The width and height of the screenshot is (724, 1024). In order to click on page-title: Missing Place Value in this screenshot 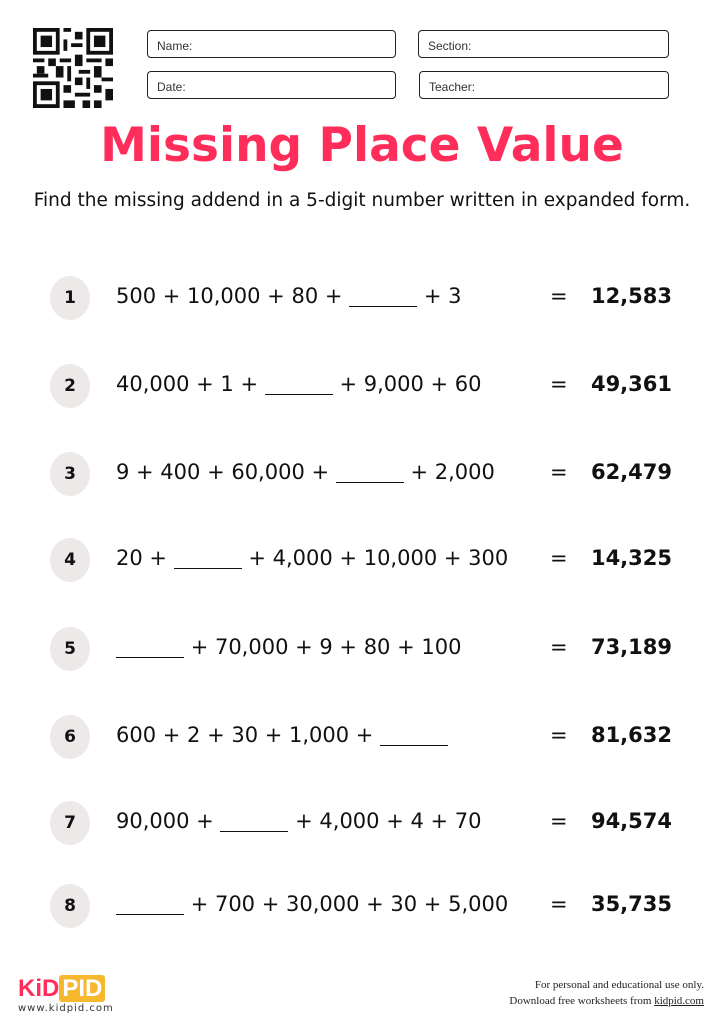, I will do `click(362, 145)`.